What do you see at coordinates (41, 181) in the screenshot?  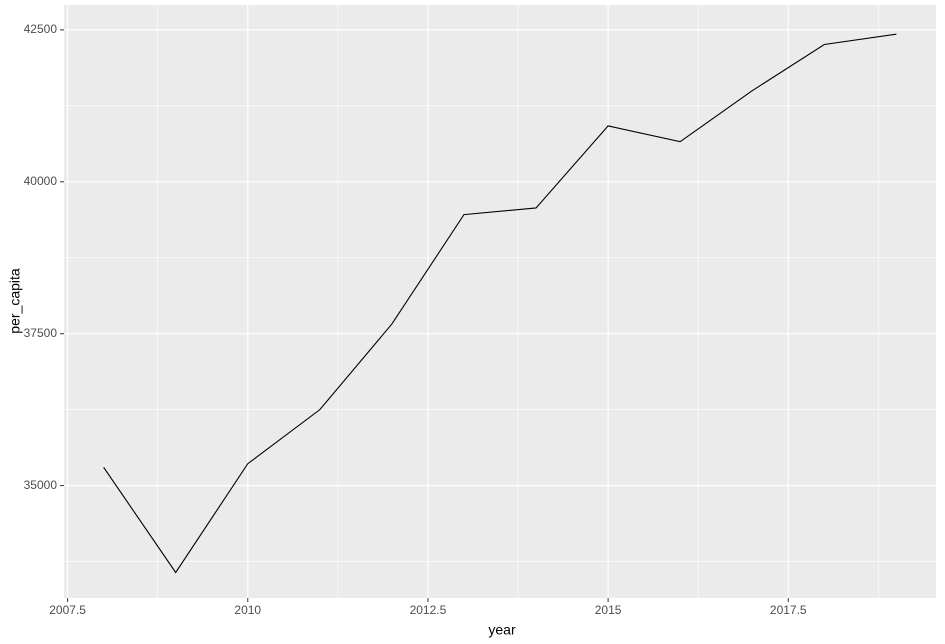 I see `y-tick-label: 40000` at bounding box center [41, 181].